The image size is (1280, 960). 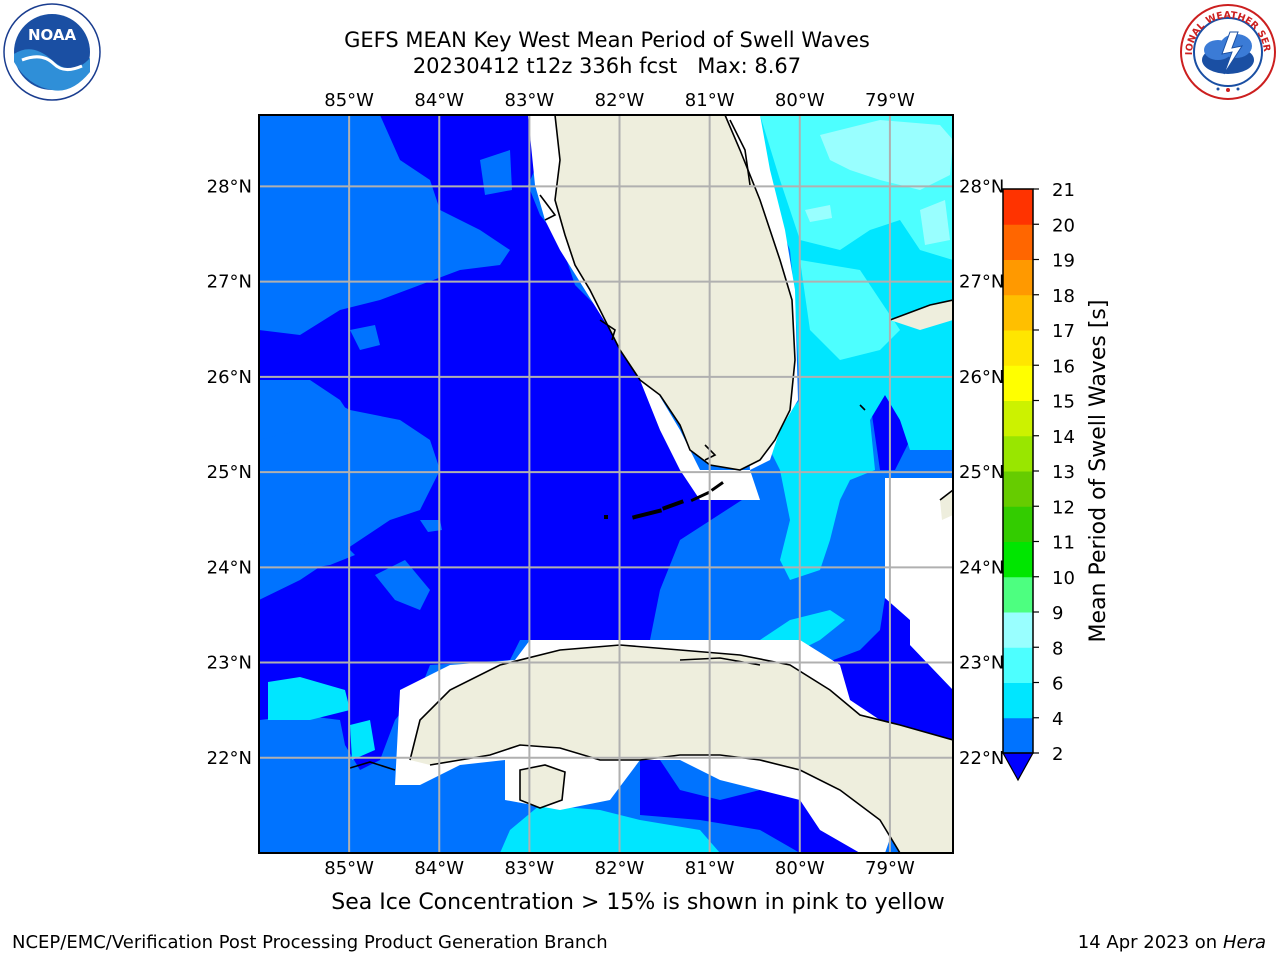 I want to click on field-8-9-c, so click(x=935, y=222).